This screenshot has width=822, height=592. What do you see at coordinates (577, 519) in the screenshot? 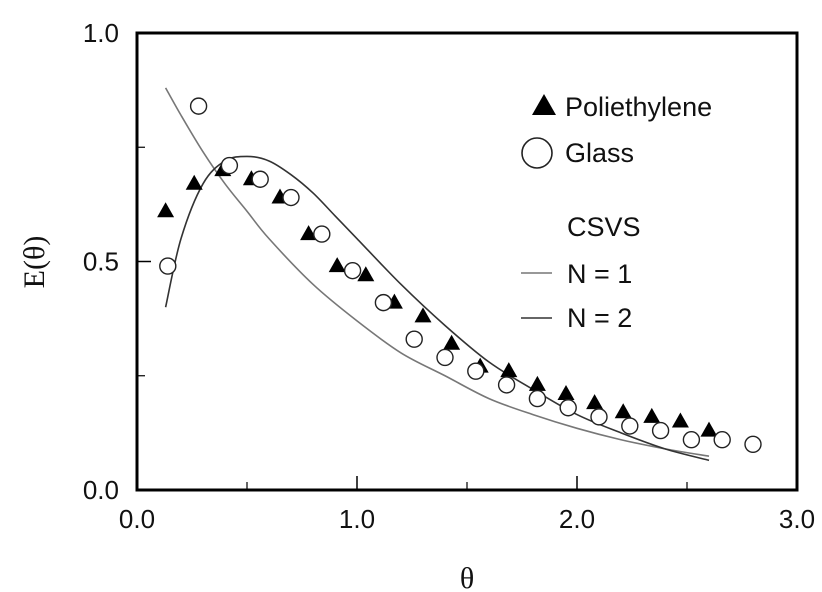
I see `x-tick-label: 2.0` at bounding box center [577, 519].